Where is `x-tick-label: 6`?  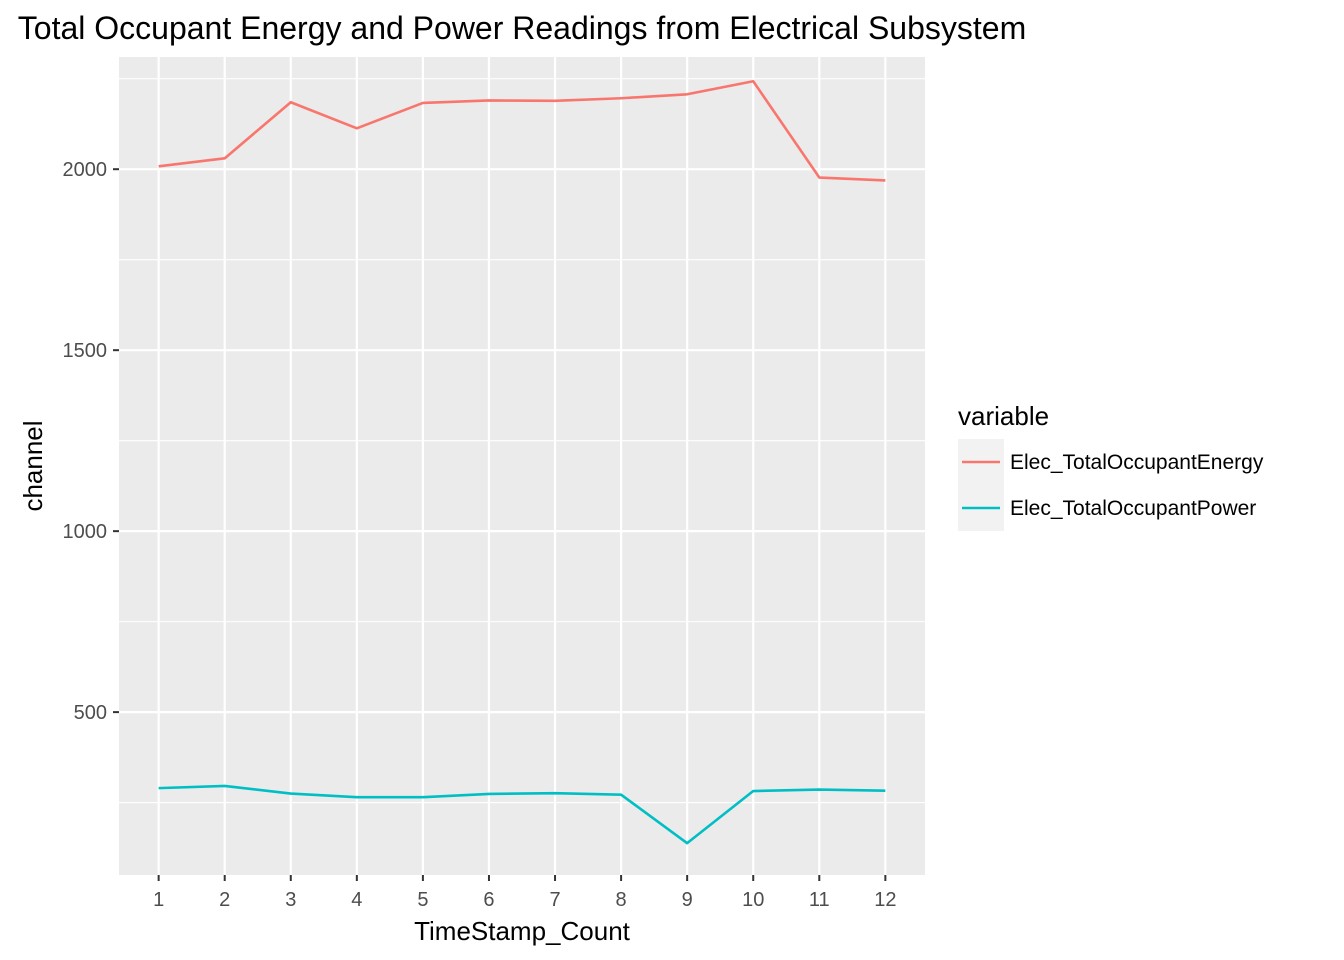 x-tick-label: 6 is located at coordinates (488, 900).